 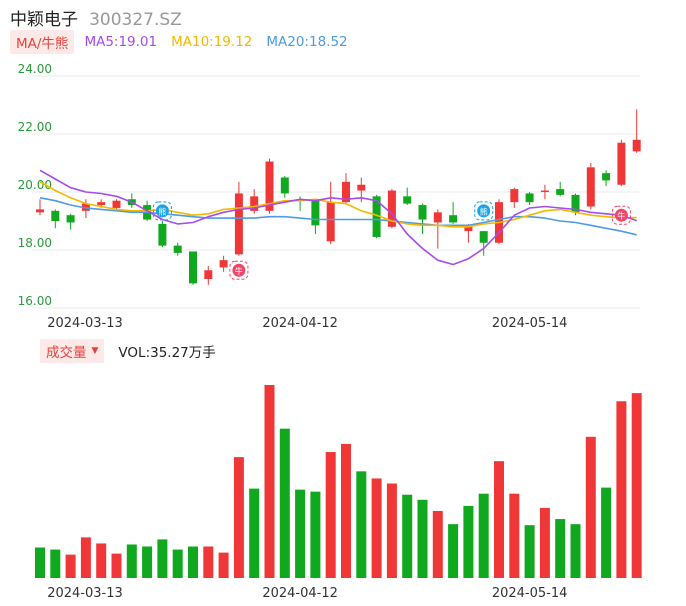 I want to click on stock-code: 300327.SZ, so click(x=135, y=20).